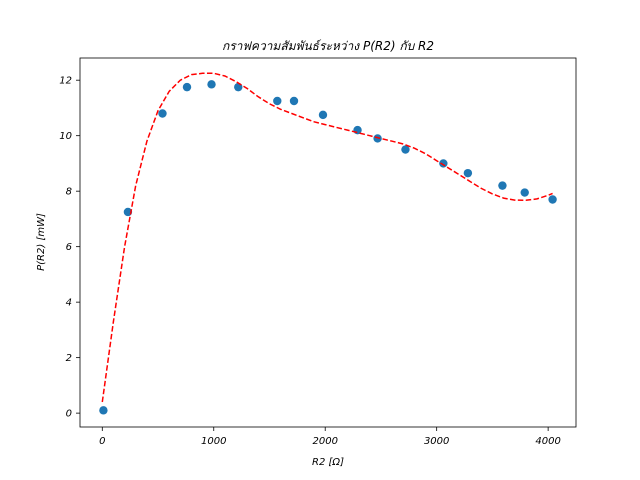 The width and height of the screenshot is (640, 480). What do you see at coordinates (41, 242) in the screenshot?
I see `y-axis-label: P(R2) [mW]` at bounding box center [41, 242].